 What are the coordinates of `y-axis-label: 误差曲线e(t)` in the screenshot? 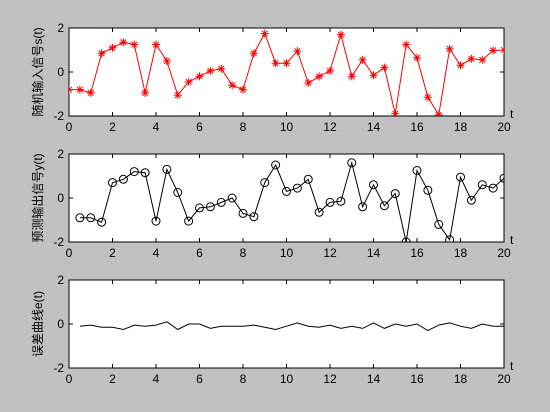 It's located at (38, 324).